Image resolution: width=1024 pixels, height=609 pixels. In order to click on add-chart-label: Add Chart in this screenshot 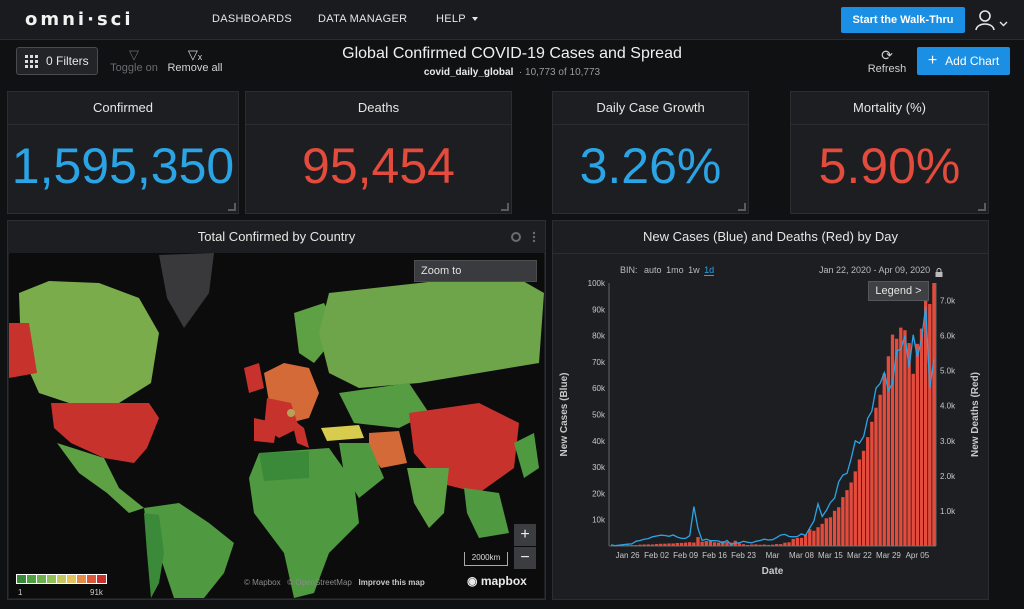, I will do `click(972, 61)`.